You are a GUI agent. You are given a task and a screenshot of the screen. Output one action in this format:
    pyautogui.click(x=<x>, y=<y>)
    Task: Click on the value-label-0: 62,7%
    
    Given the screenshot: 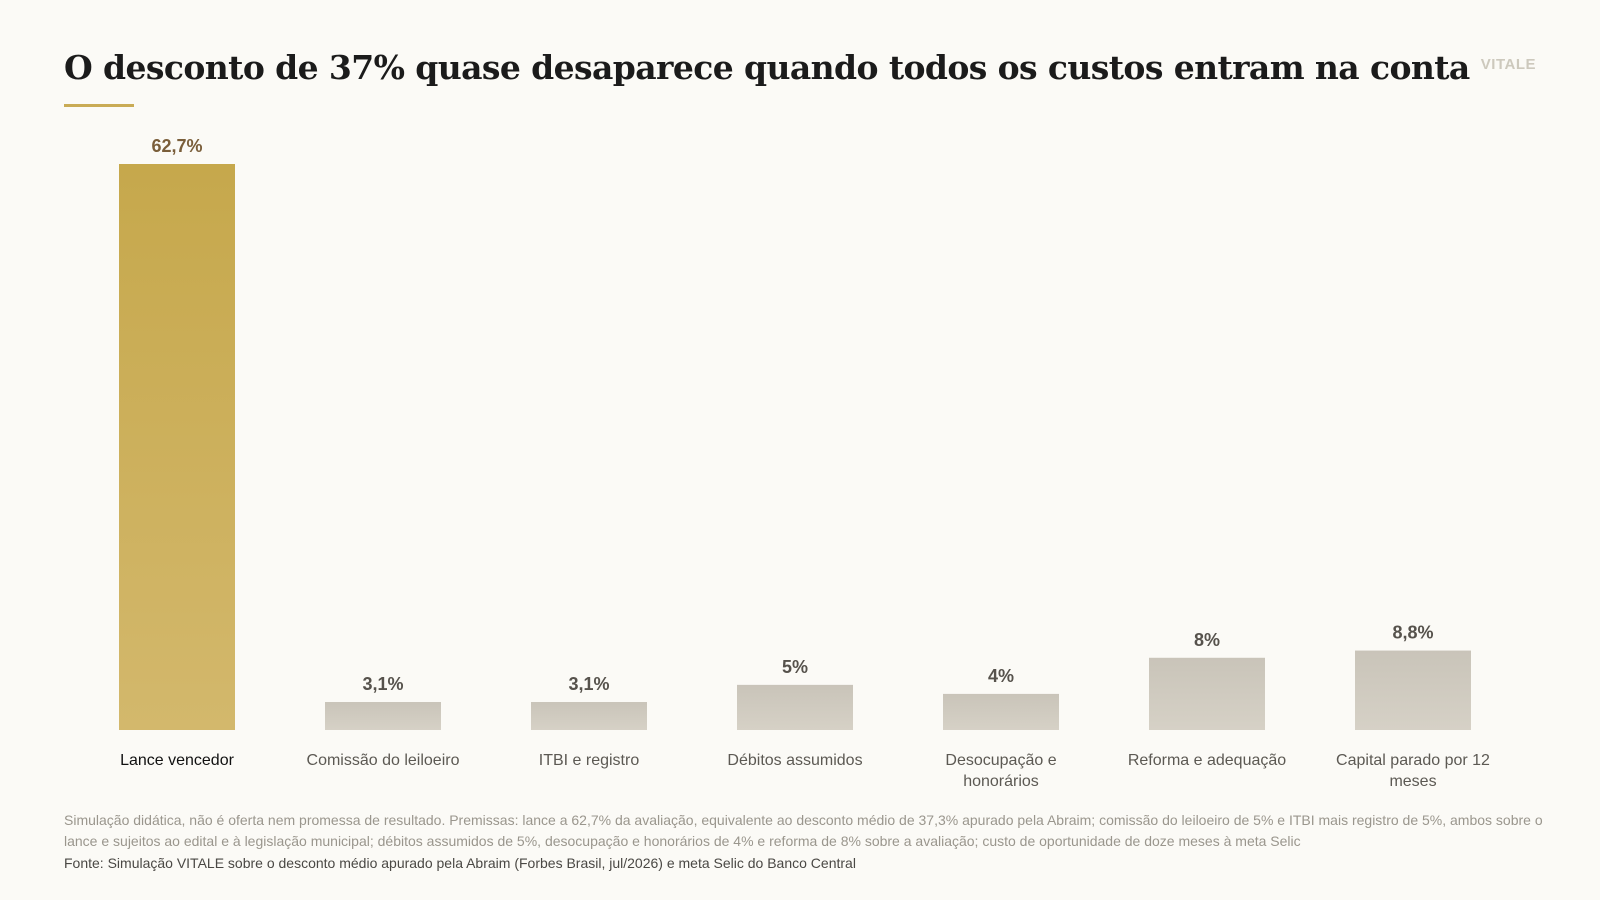 What is the action you would take?
    pyautogui.click(x=176, y=146)
    